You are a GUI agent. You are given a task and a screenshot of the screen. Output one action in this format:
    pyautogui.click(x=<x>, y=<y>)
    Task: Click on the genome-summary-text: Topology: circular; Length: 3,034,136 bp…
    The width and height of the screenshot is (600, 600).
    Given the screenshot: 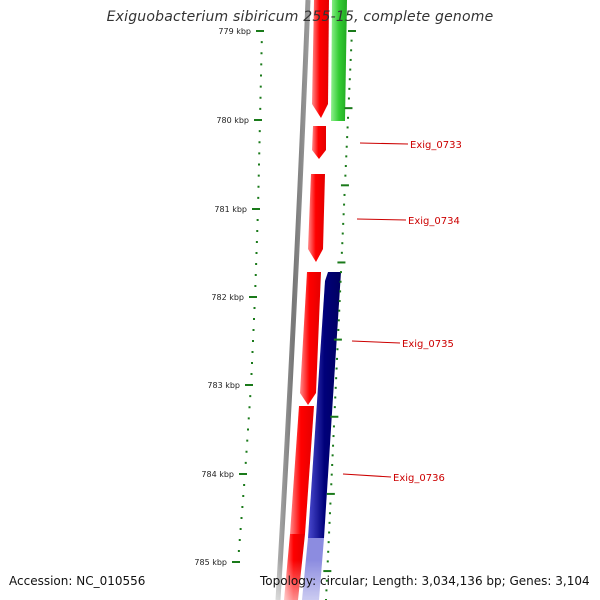 What is the action you would take?
    pyautogui.click(x=425, y=581)
    